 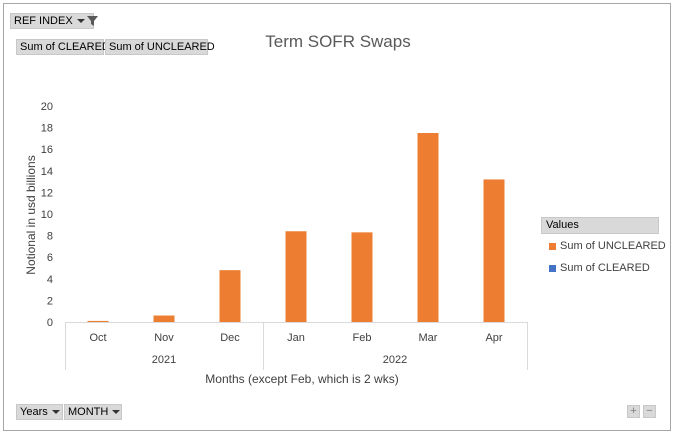 What do you see at coordinates (47, 150) in the screenshot?
I see `y-tick-label: 16` at bounding box center [47, 150].